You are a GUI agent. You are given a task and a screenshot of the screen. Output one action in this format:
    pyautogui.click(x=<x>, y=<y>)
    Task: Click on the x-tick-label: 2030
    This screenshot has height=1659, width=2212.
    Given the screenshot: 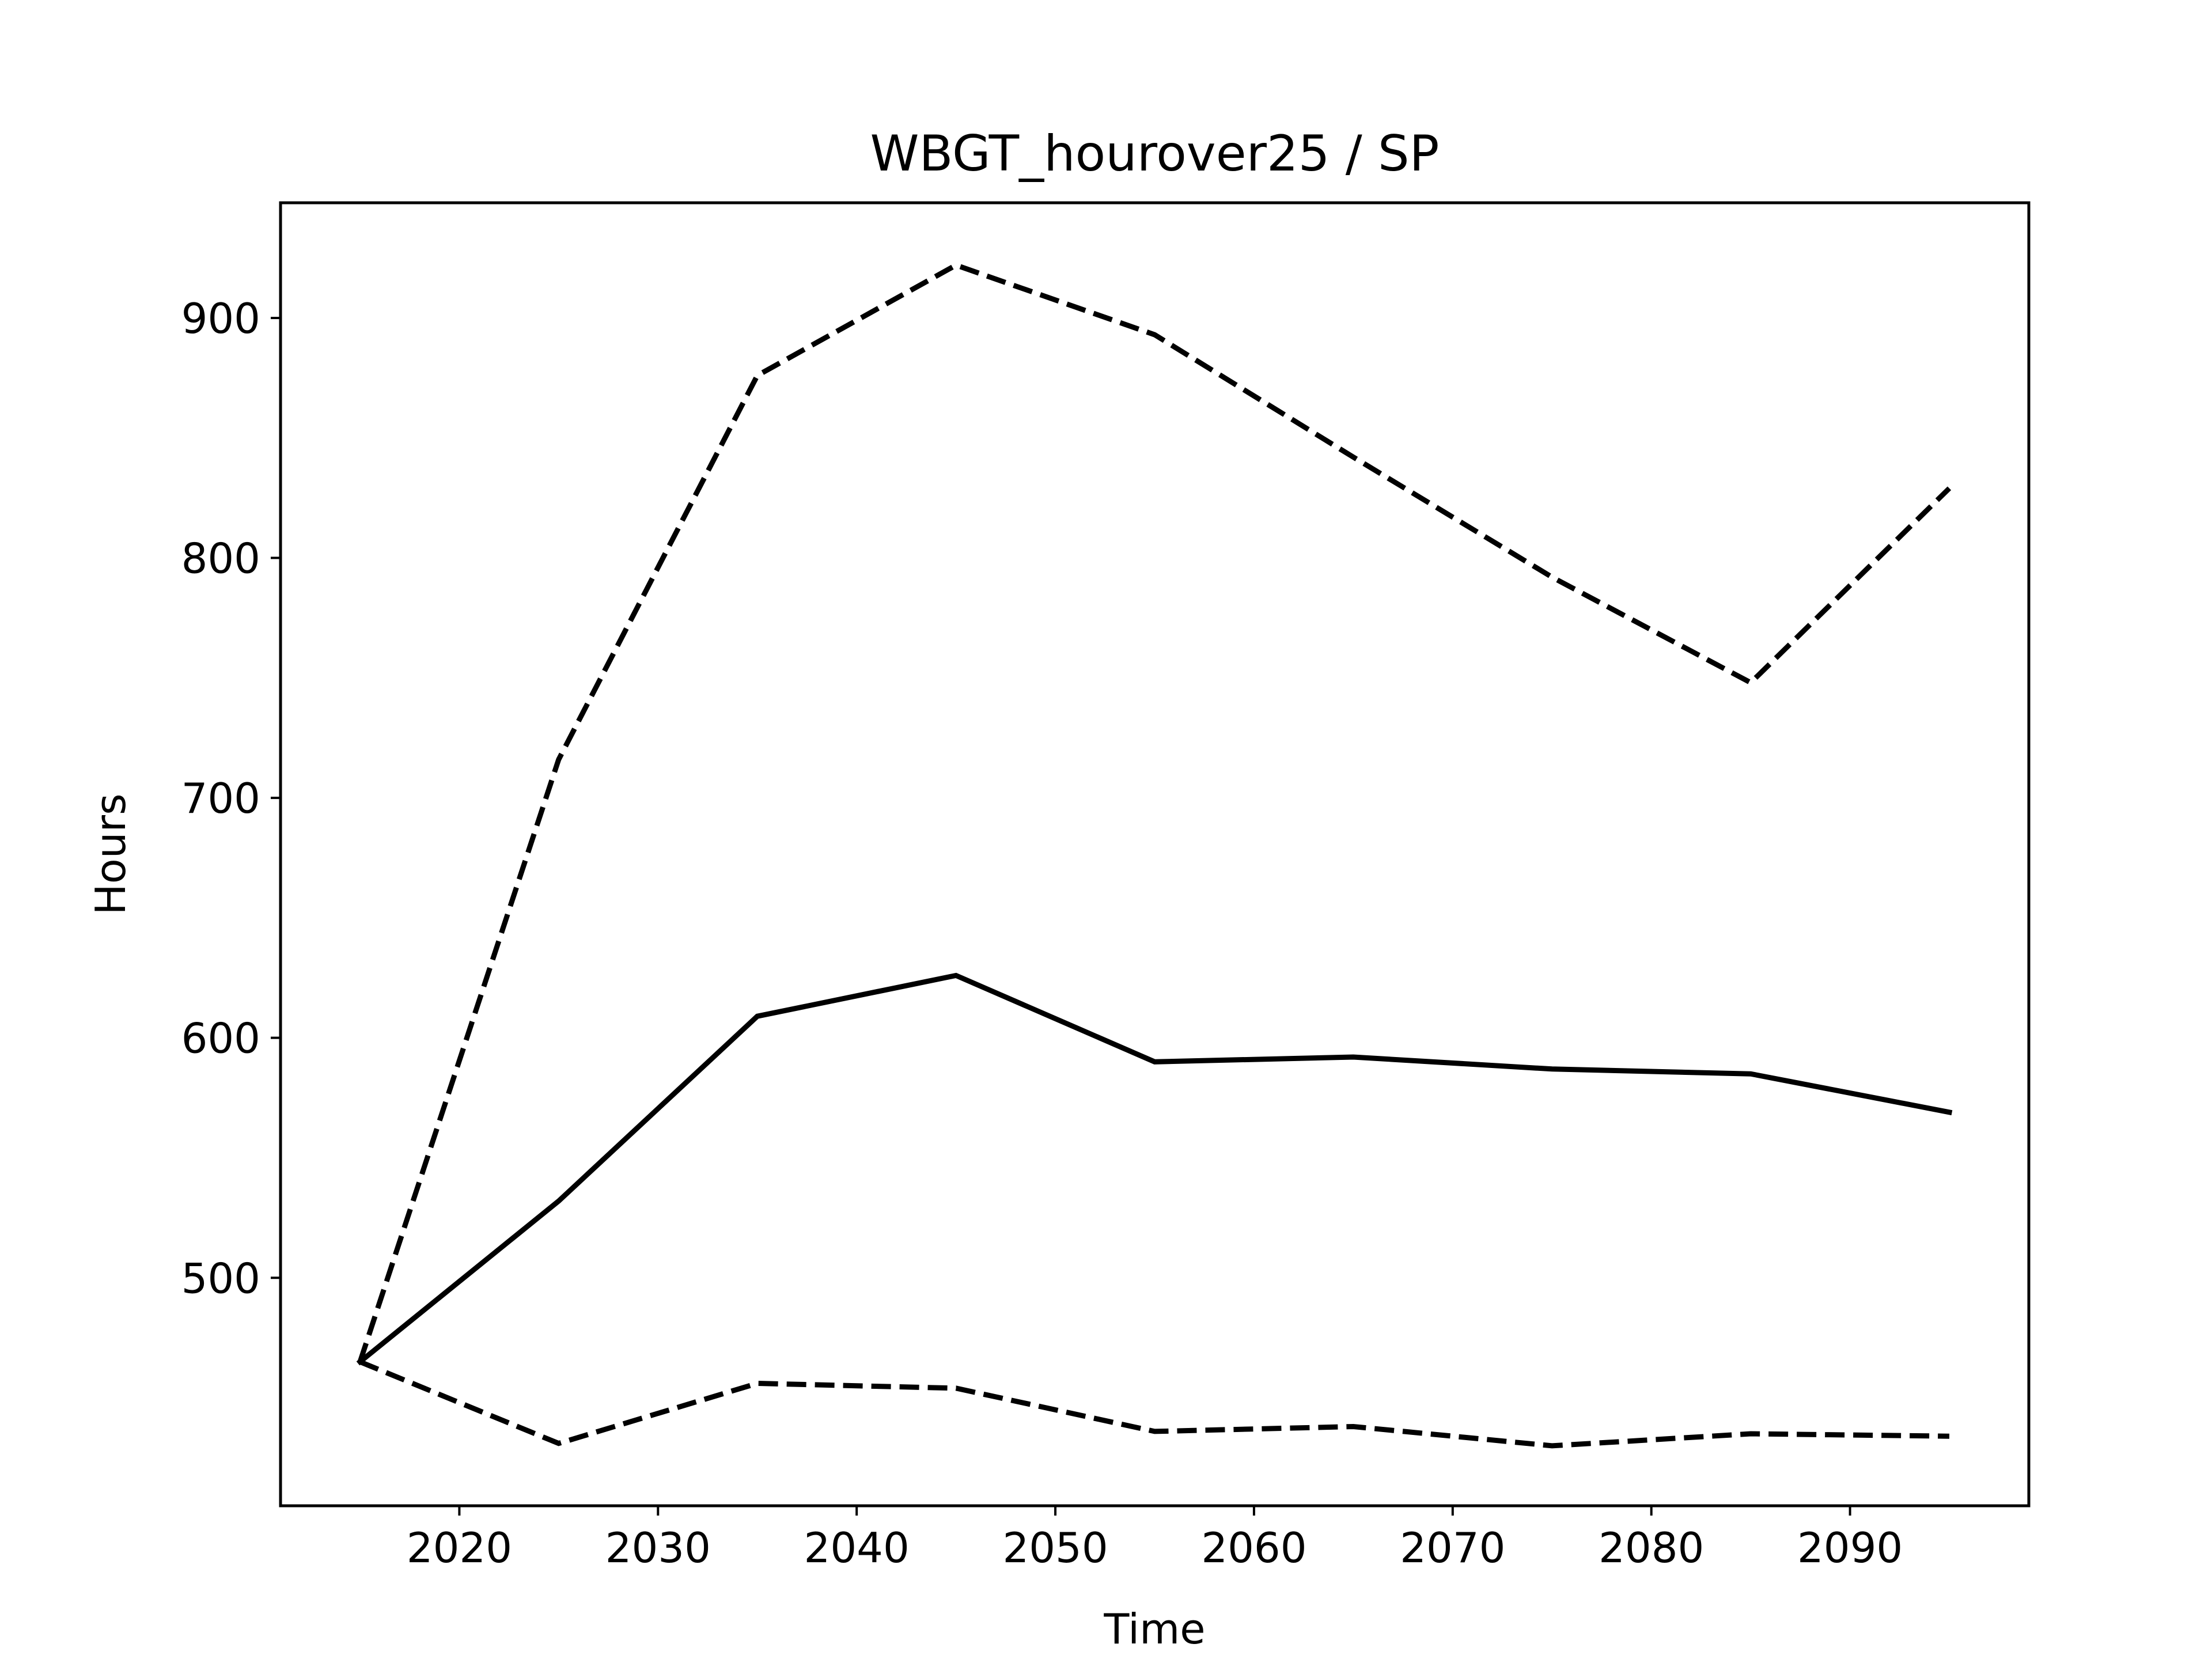 What is the action you would take?
    pyautogui.click(x=658, y=1548)
    